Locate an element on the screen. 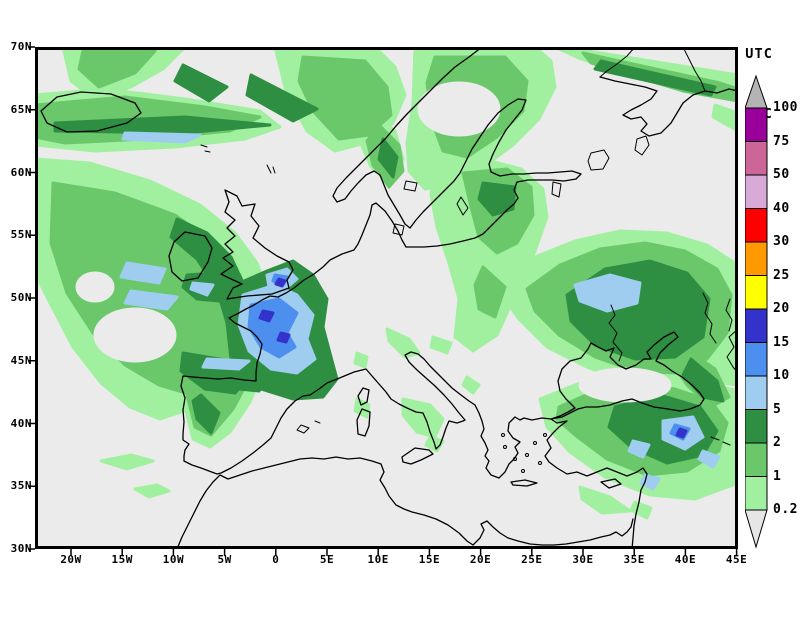  coast-crete is located at coordinates (524, 483).